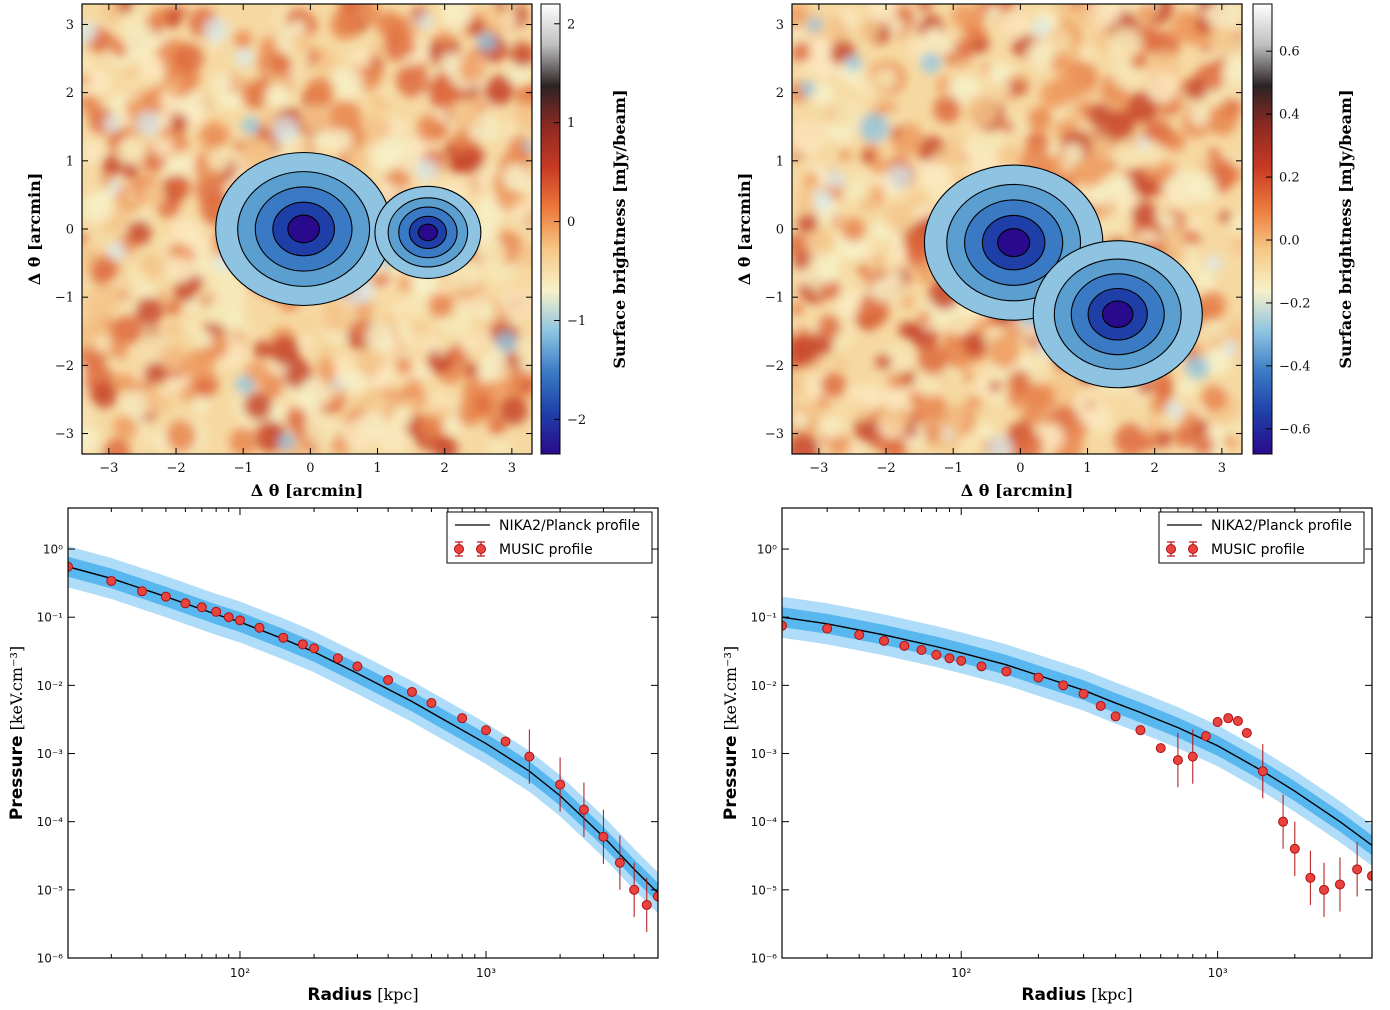 This screenshot has height=1010, width=1390. What do you see at coordinates (1289, 178) in the screenshot?
I see `colorbar-tick-label: 0.2` at bounding box center [1289, 178].